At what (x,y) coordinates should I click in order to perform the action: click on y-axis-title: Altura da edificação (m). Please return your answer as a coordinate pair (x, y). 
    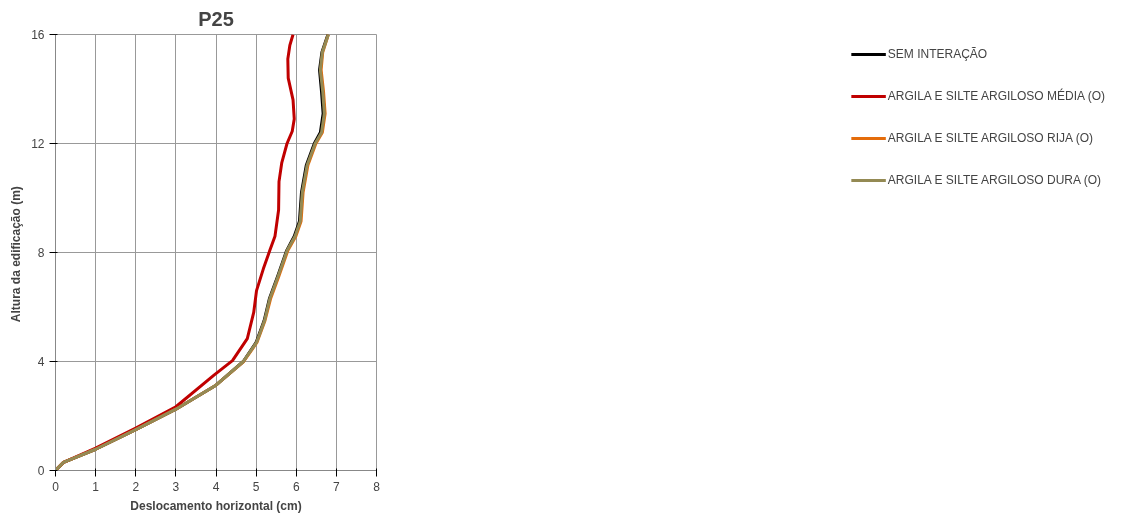
    Looking at the image, I should click on (16, 254).